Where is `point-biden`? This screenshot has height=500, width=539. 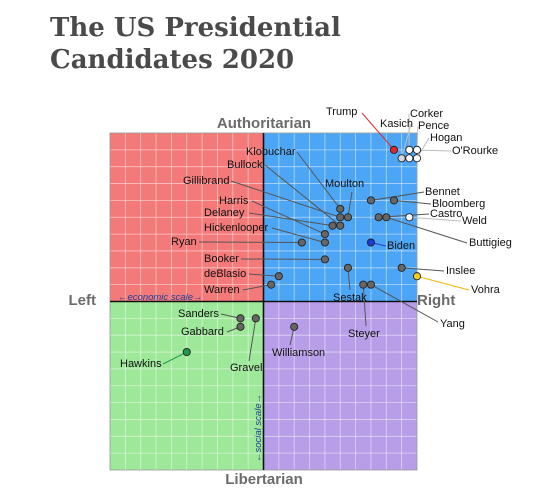 point-biden is located at coordinates (371, 242).